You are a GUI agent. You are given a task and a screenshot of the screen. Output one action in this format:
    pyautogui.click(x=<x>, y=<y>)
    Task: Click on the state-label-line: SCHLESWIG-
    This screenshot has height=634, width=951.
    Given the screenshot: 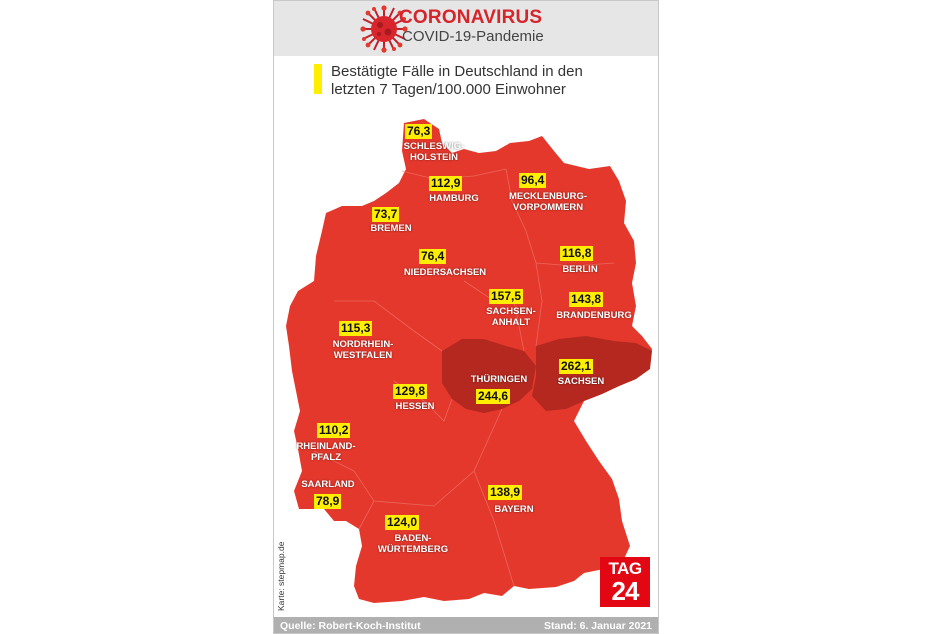 What is the action you would take?
    pyautogui.click(x=434, y=146)
    